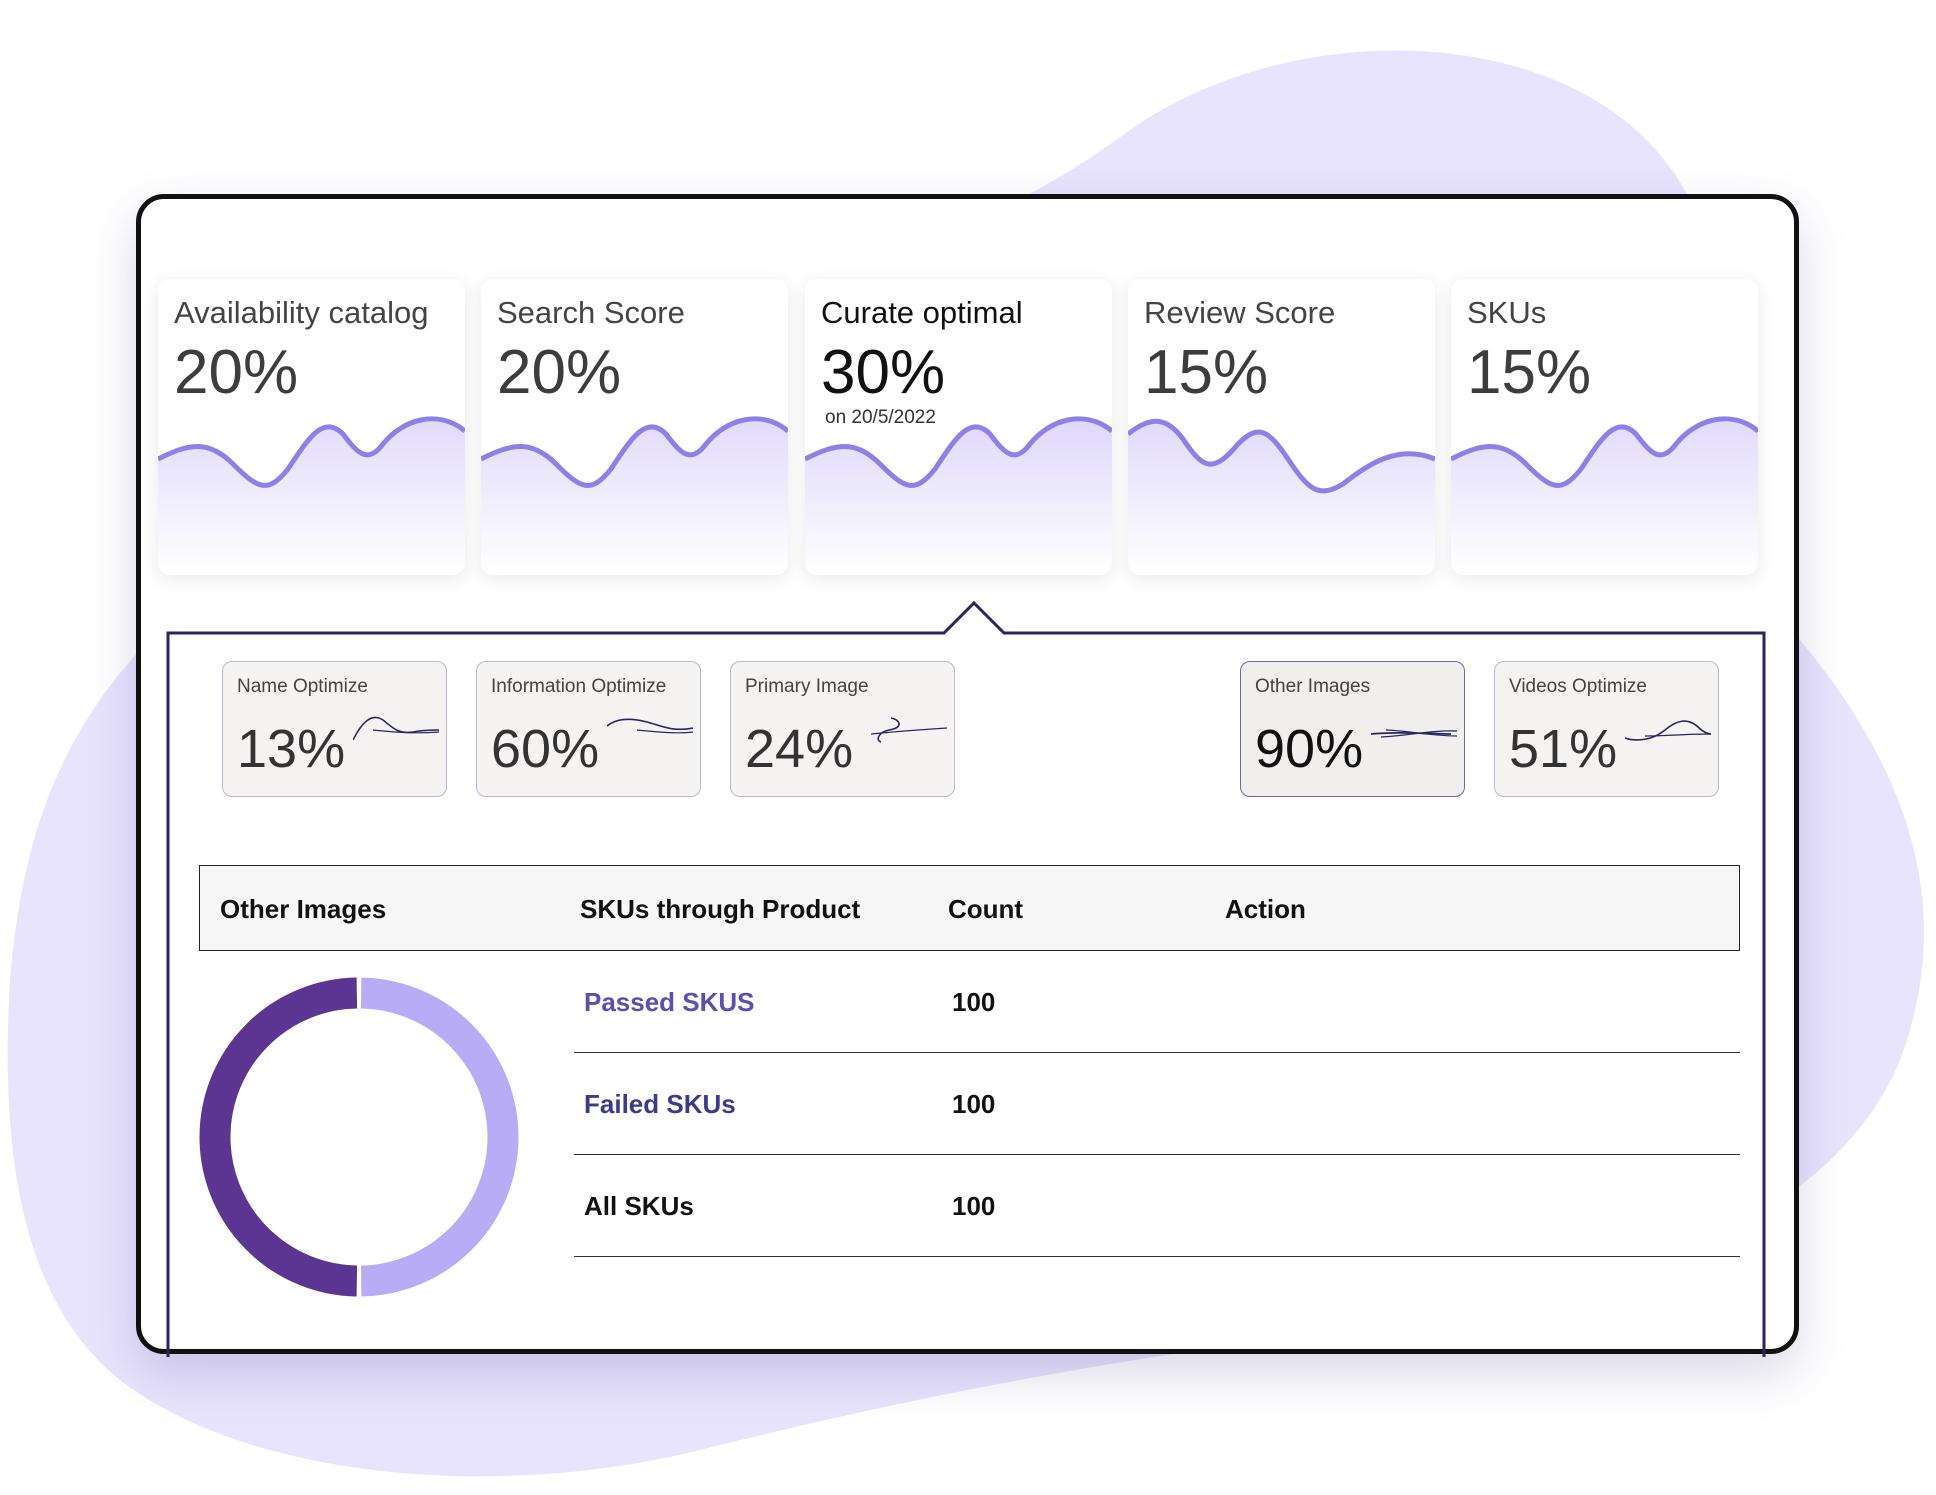  I want to click on metric-title: Review Score, so click(1240, 312).